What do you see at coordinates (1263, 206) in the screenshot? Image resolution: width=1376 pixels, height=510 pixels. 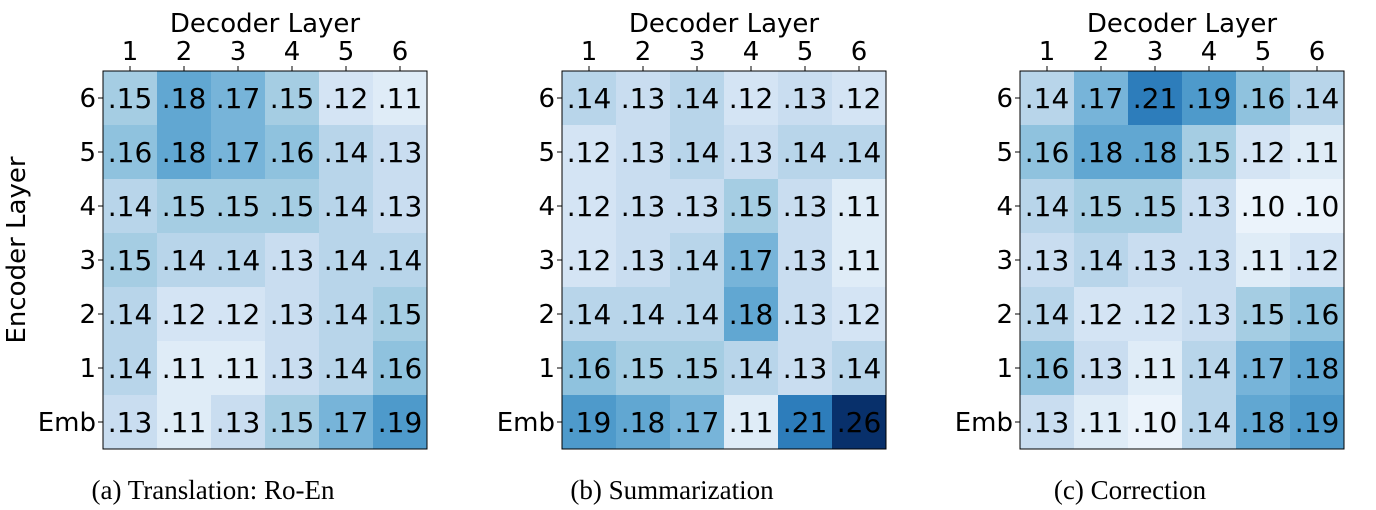 I see `cell-value-label: .10` at bounding box center [1263, 206].